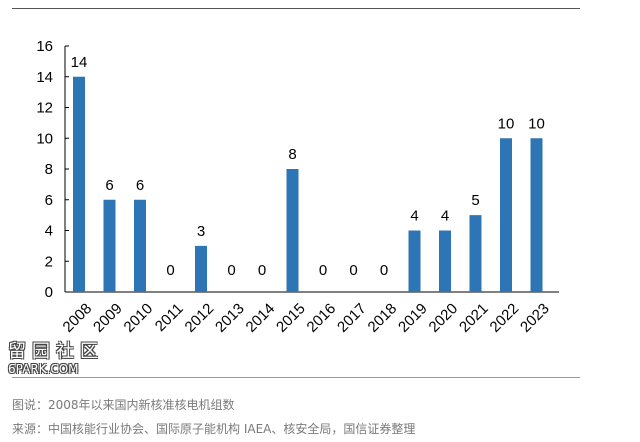 Image resolution: width=640 pixels, height=442 pixels. I want to click on y-tick-label: 6, so click(49, 200).